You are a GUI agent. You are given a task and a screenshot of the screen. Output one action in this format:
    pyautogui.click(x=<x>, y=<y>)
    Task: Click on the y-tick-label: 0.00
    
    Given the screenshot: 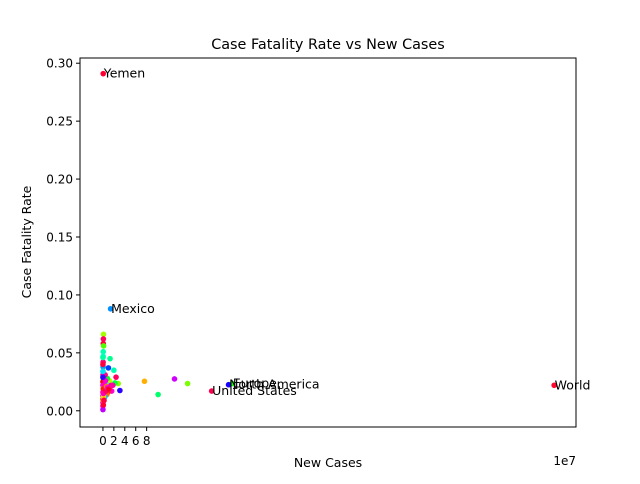 What is the action you would take?
    pyautogui.click(x=59, y=411)
    